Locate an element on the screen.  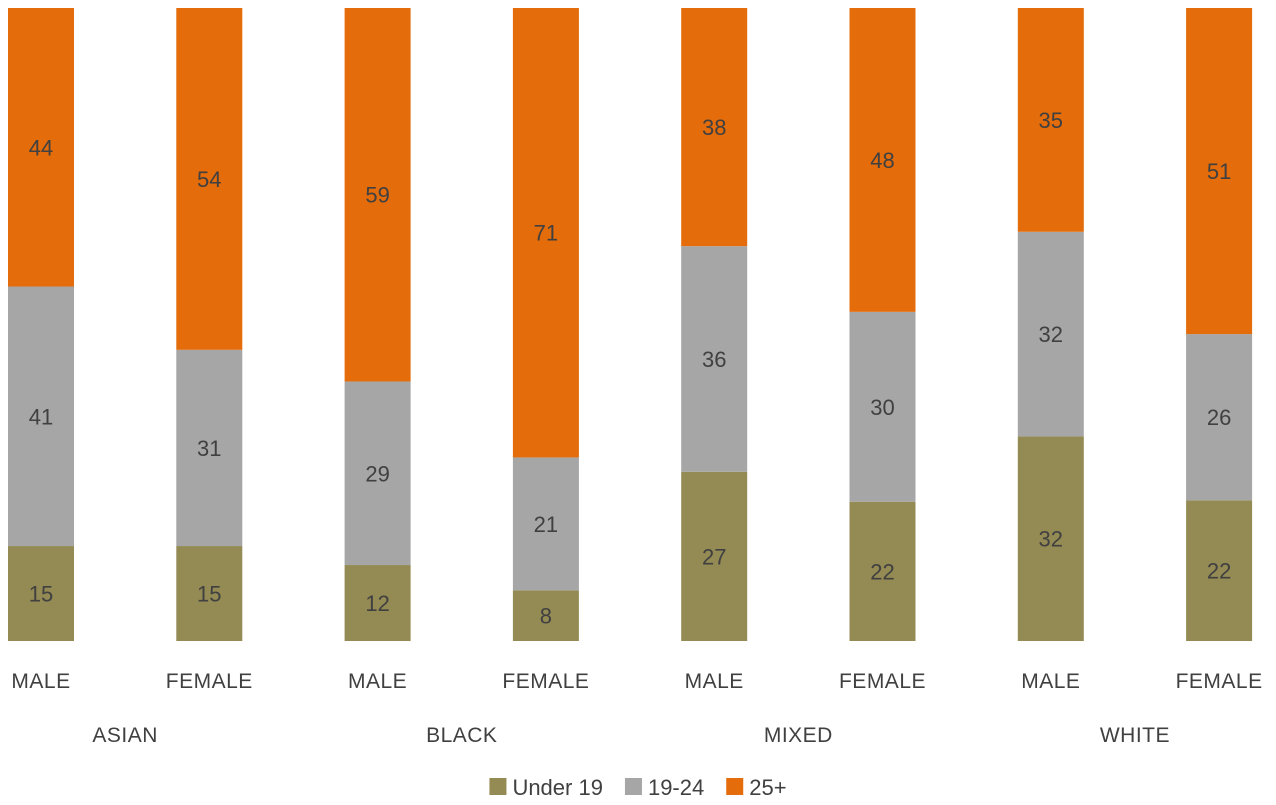
data-label: 29 is located at coordinates (377, 473).